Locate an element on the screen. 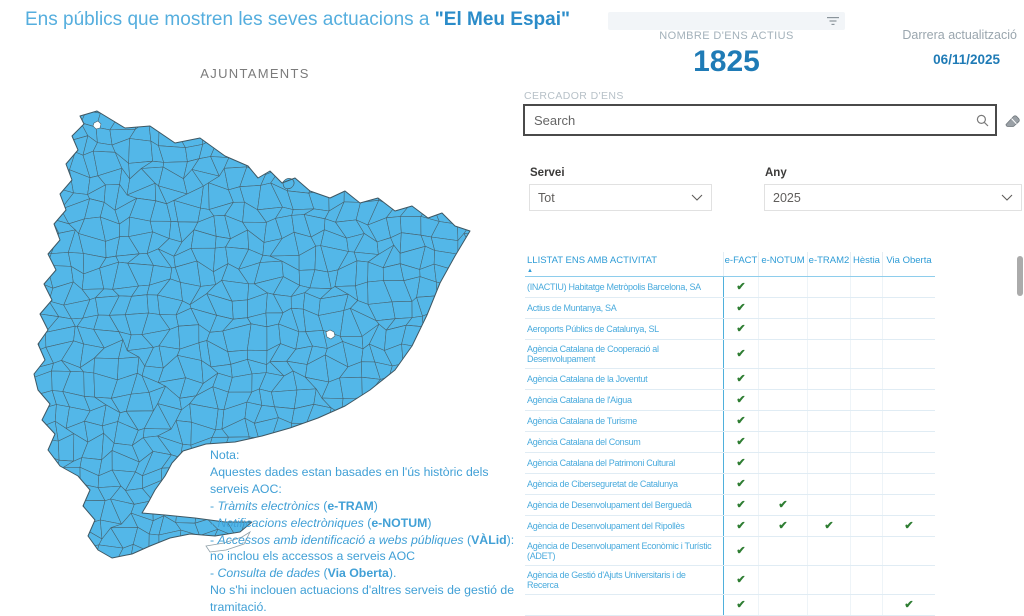  entity-name: Agència de Ciberseguretat de Catalunya is located at coordinates (602, 483).